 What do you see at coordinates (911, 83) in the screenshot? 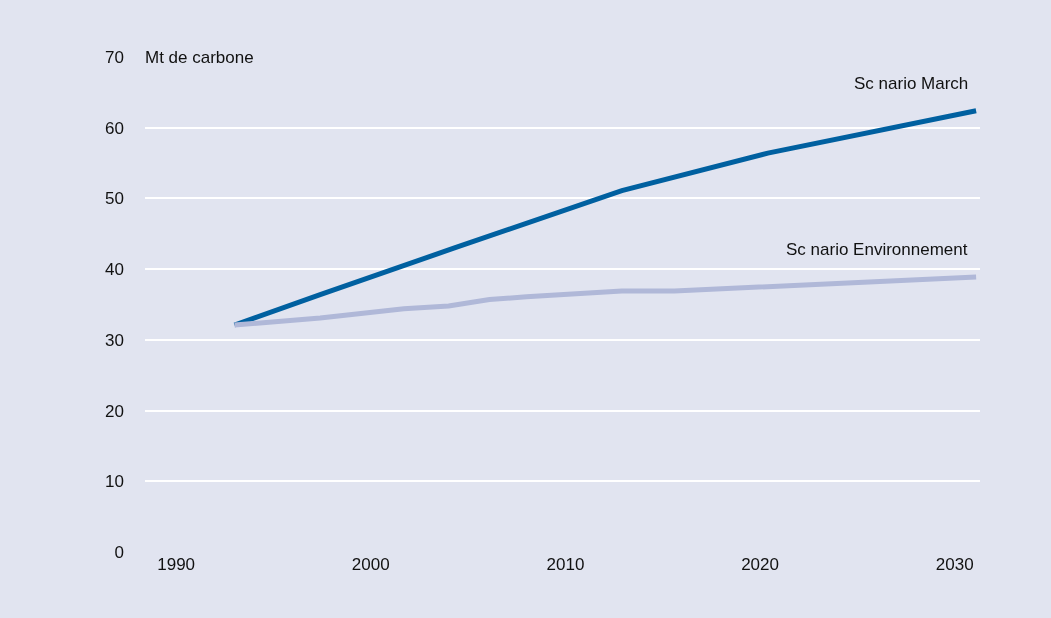
I see `series-label: Sc nario March` at bounding box center [911, 83].